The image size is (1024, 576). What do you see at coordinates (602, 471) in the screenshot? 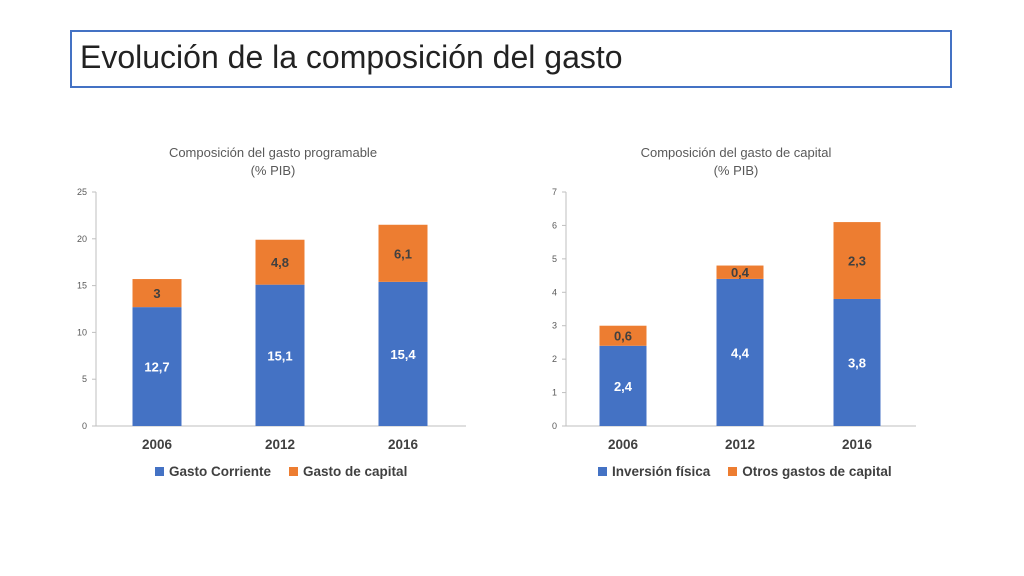
I see `legend-swatch-inversion-fisica` at bounding box center [602, 471].